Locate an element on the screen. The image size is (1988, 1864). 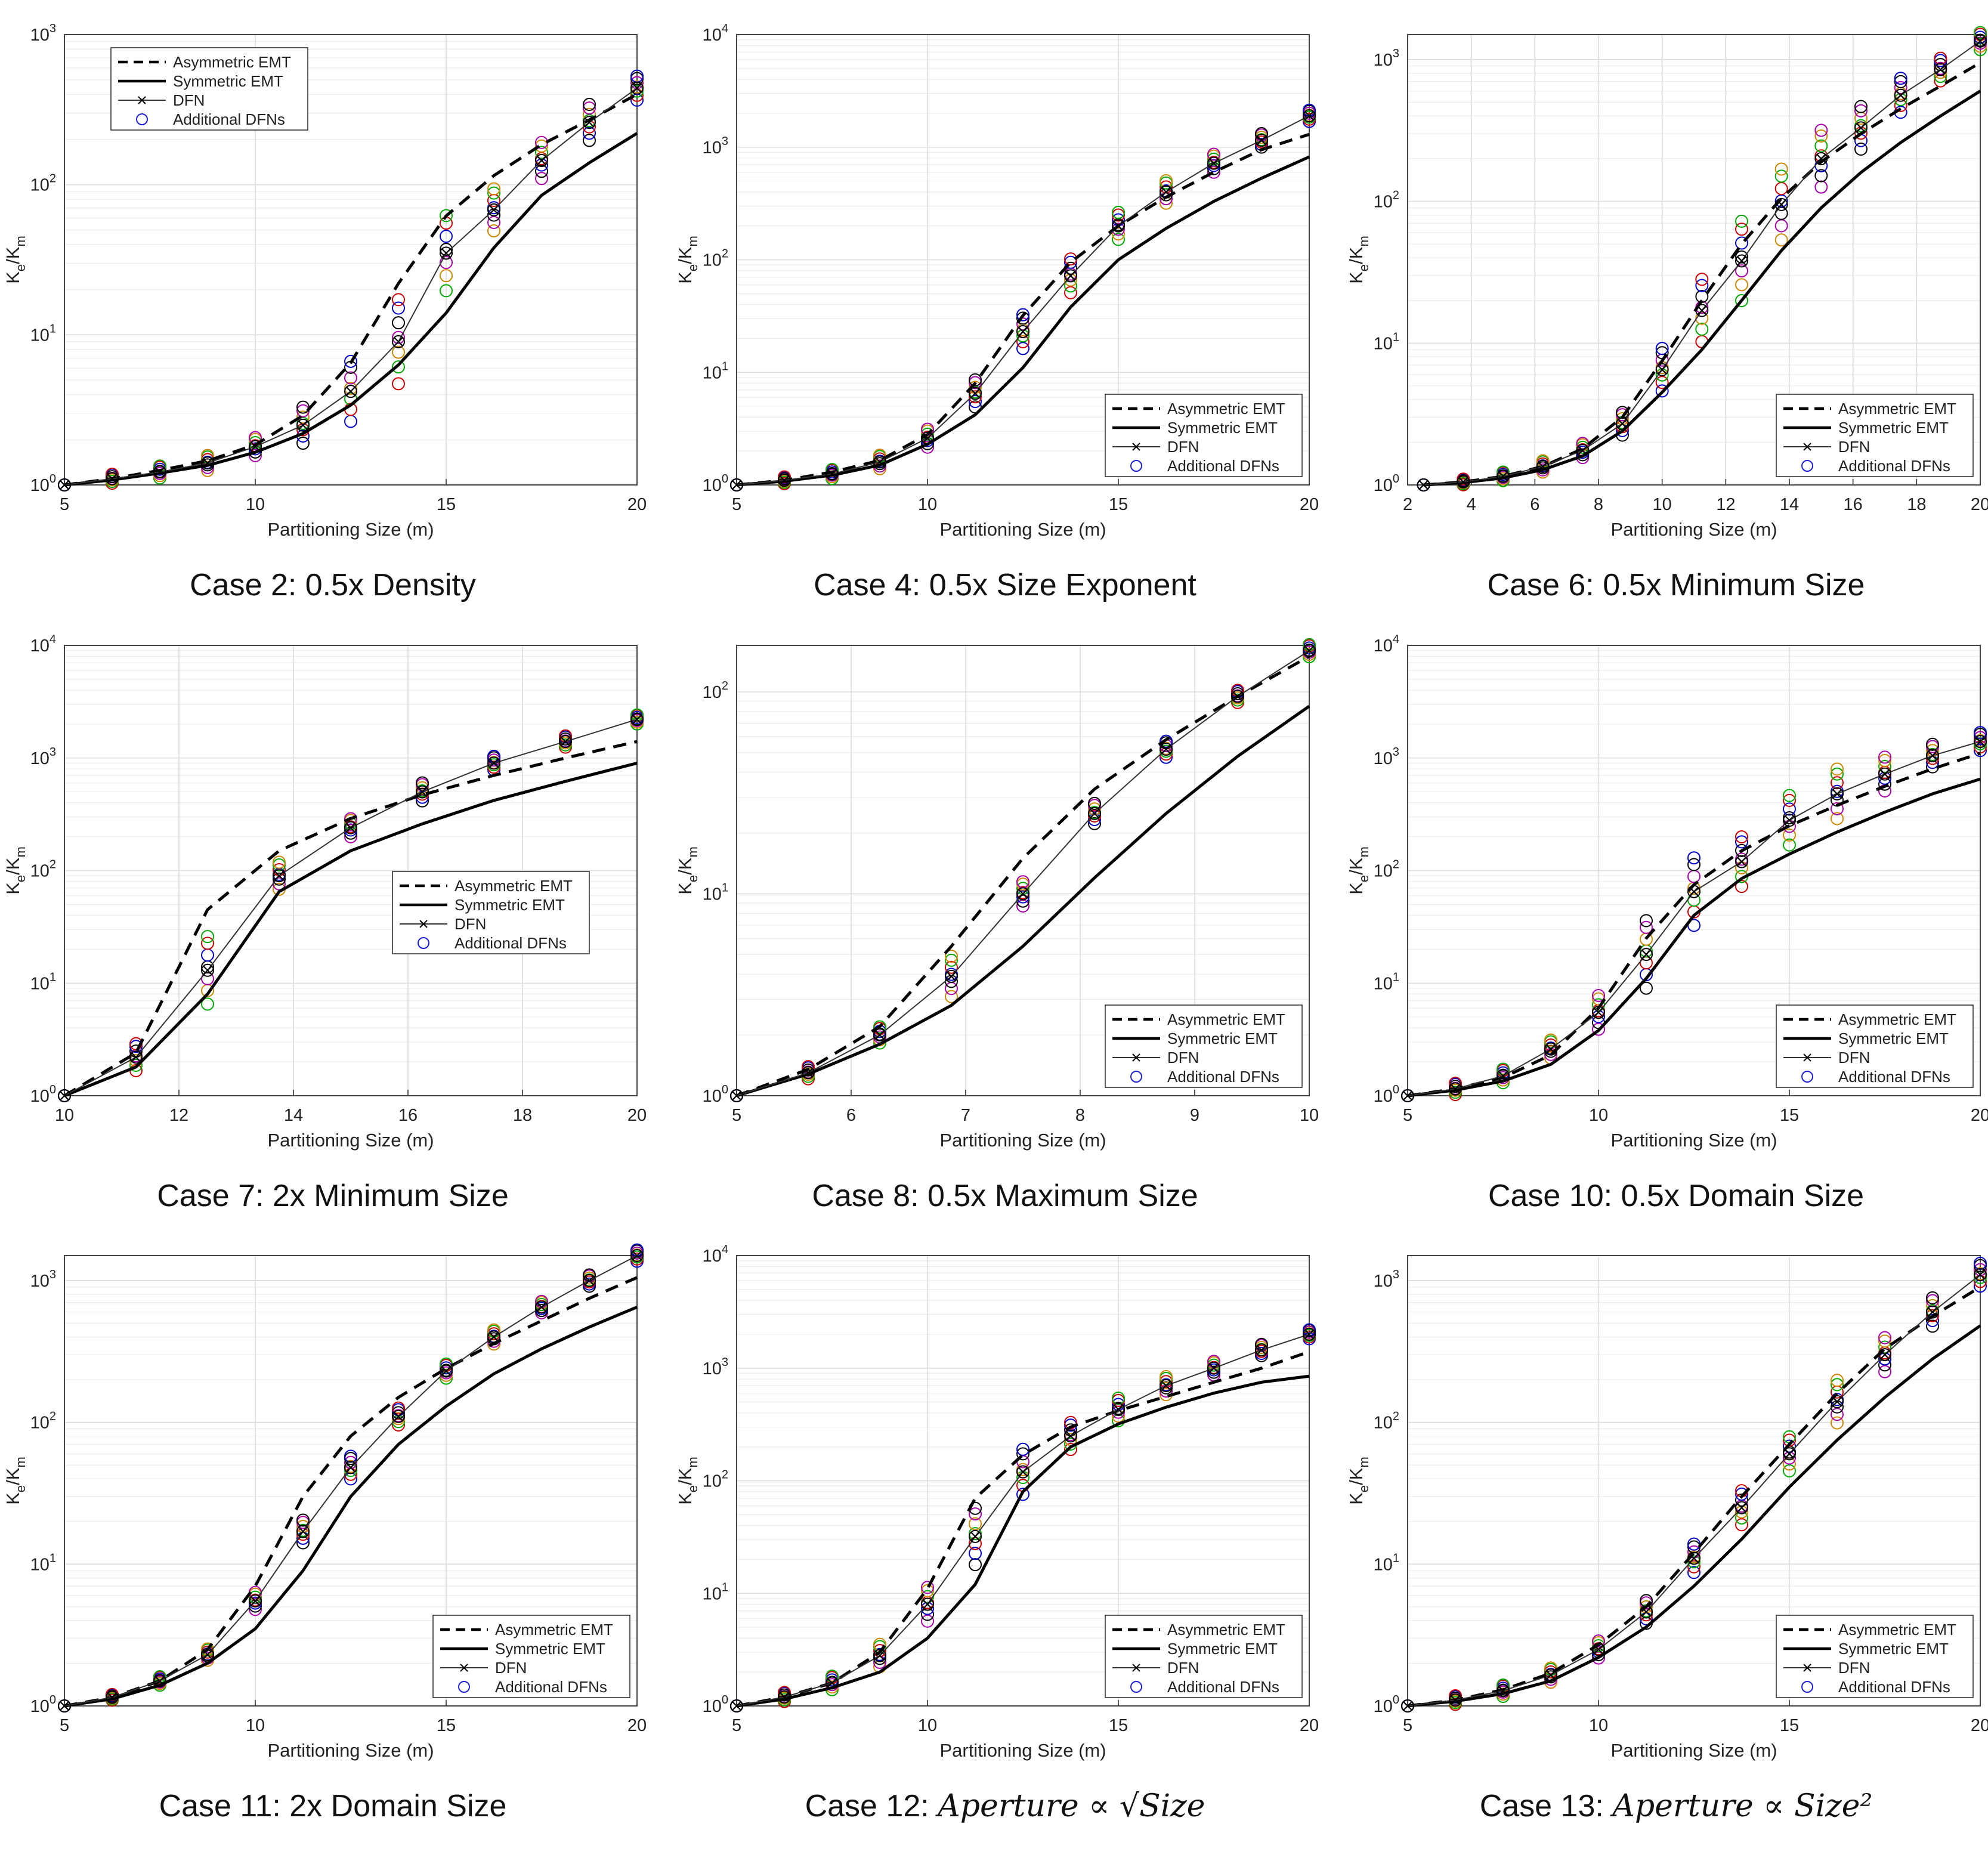
panel-caption: Case 4: 0.5x Size Exponent is located at coordinates (1005, 585).